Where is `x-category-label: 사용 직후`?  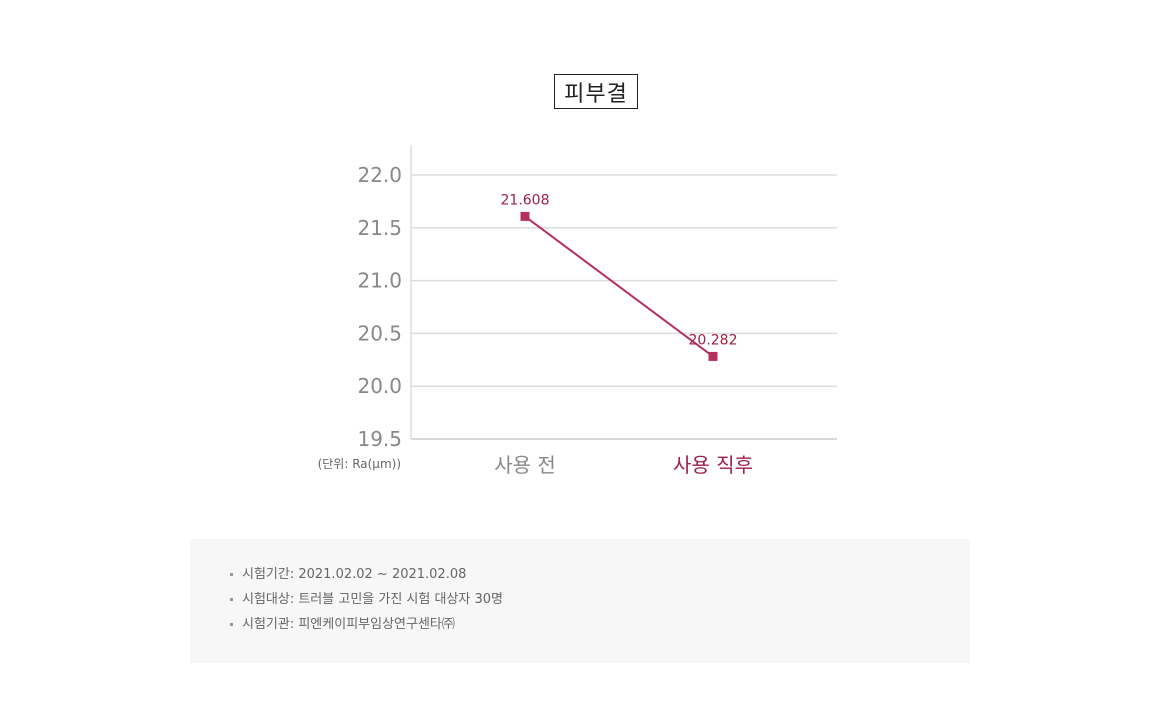
x-category-label: 사용 직후 is located at coordinates (713, 465).